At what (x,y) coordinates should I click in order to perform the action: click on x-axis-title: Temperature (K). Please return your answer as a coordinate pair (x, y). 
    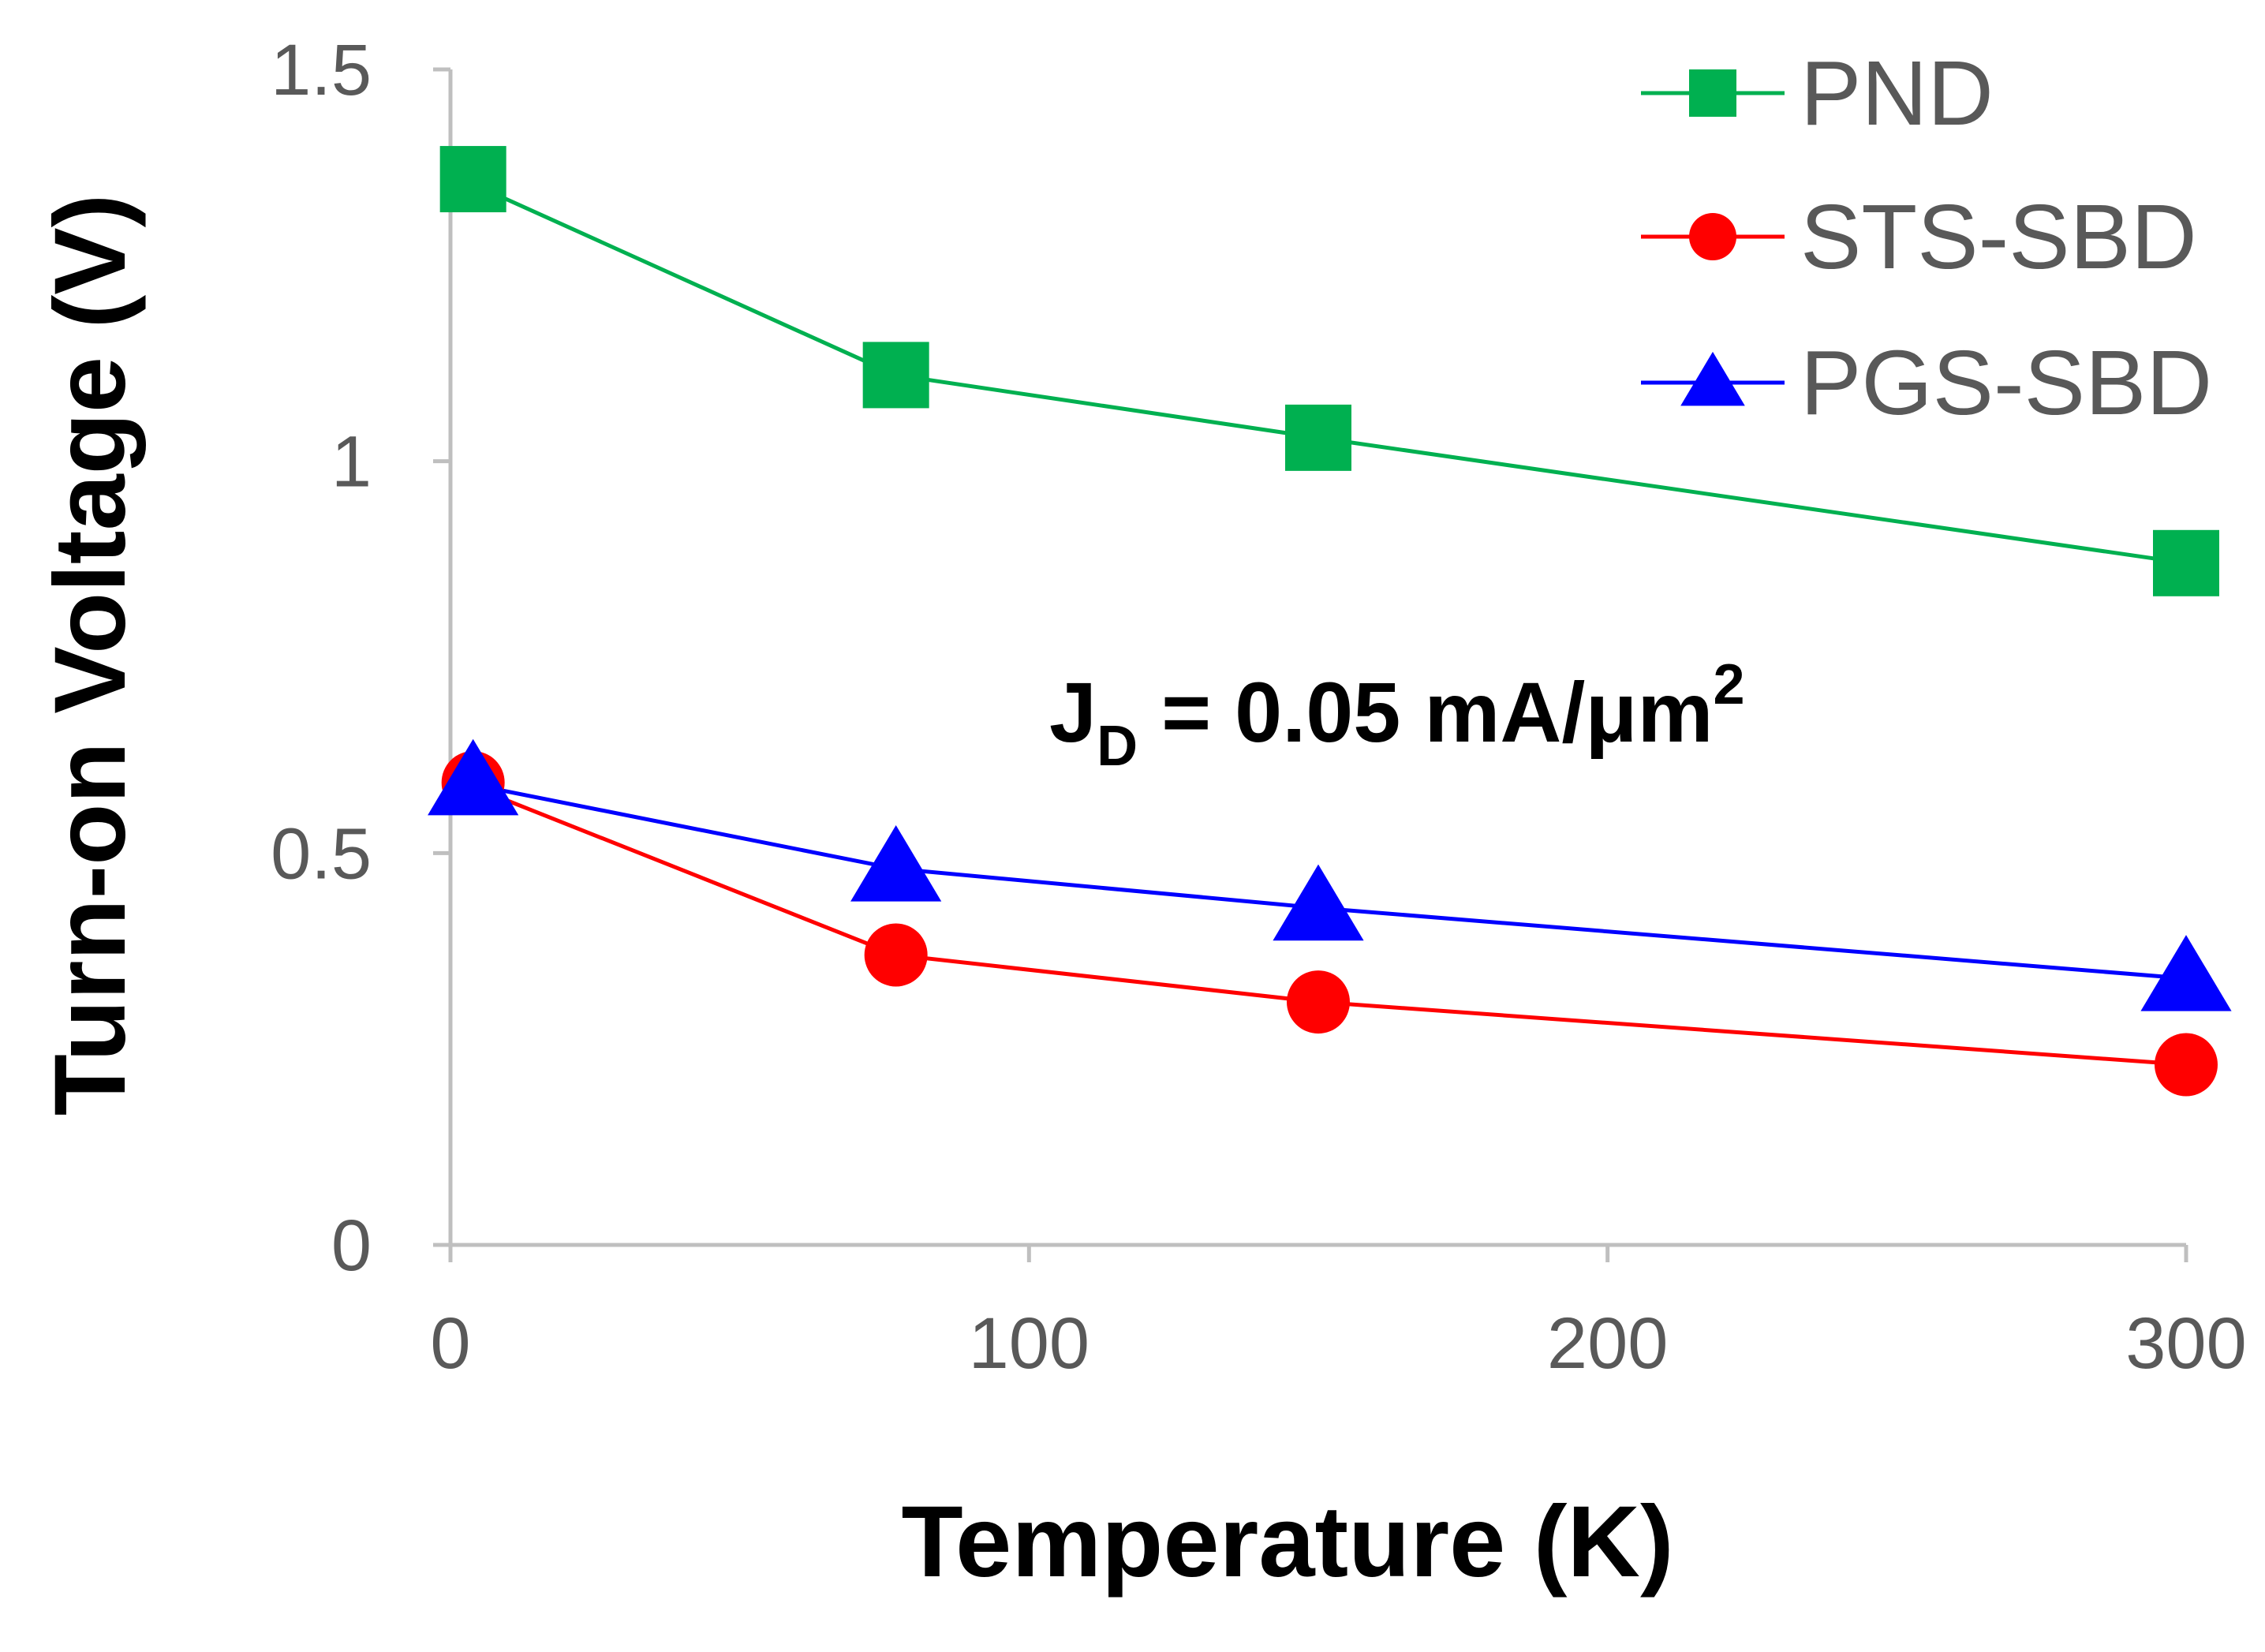
    Looking at the image, I should click on (1287, 1542).